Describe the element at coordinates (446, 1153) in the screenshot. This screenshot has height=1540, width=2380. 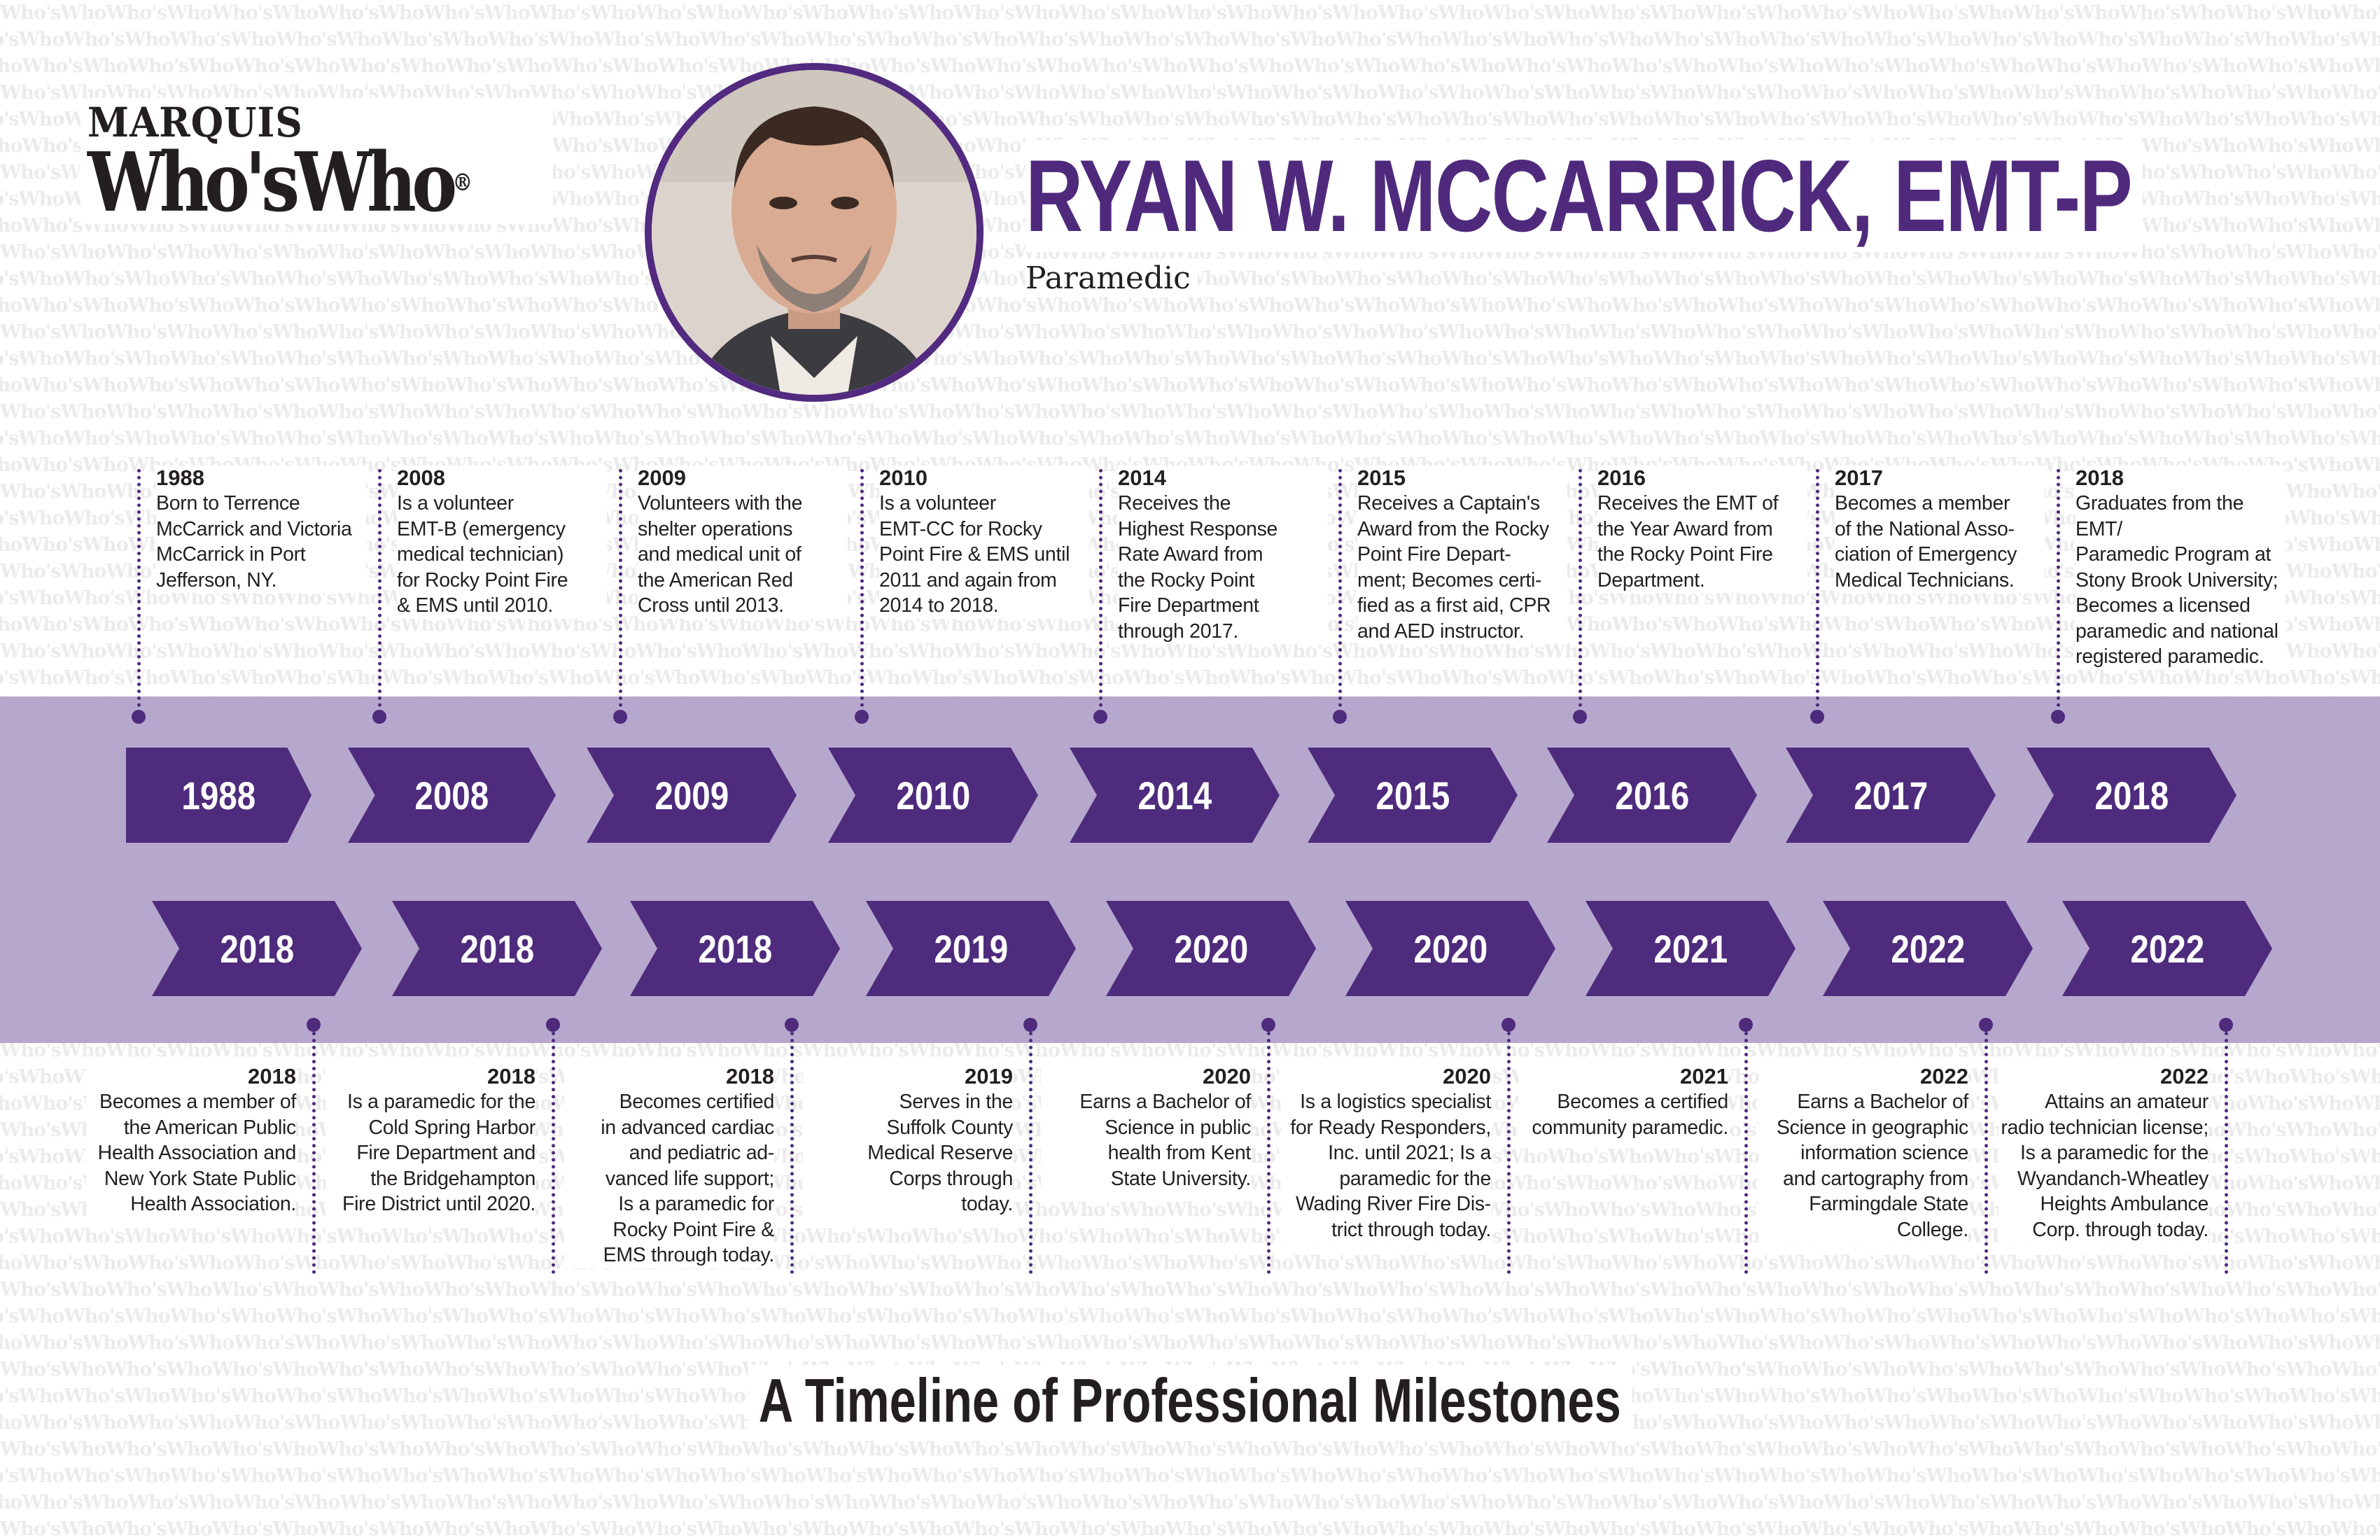
I see `milestone-text-line: Fire Department and` at that location.